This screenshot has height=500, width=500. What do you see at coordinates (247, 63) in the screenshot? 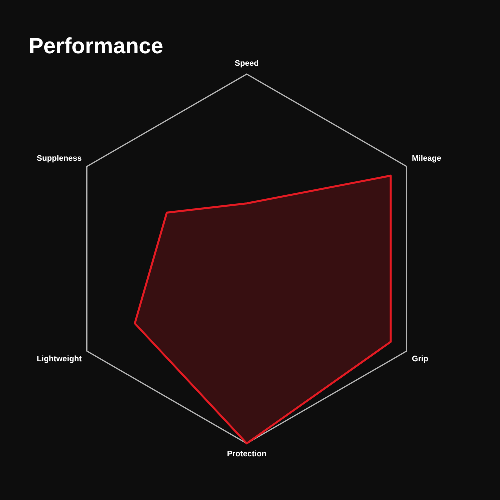
I see `spoke-label: Speed` at bounding box center [247, 63].